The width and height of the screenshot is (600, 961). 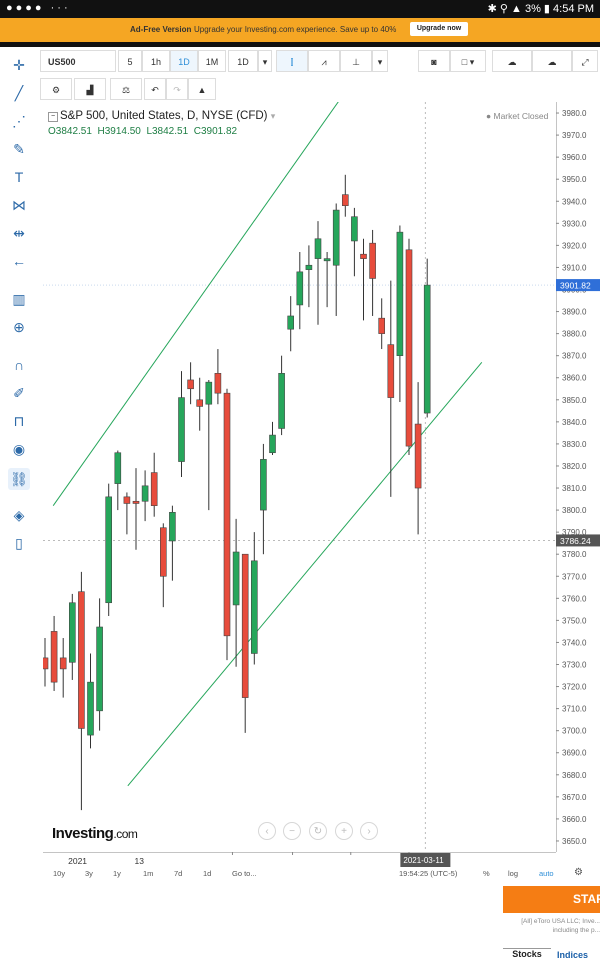 I want to click on interval-5: 5, so click(x=130, y=61).